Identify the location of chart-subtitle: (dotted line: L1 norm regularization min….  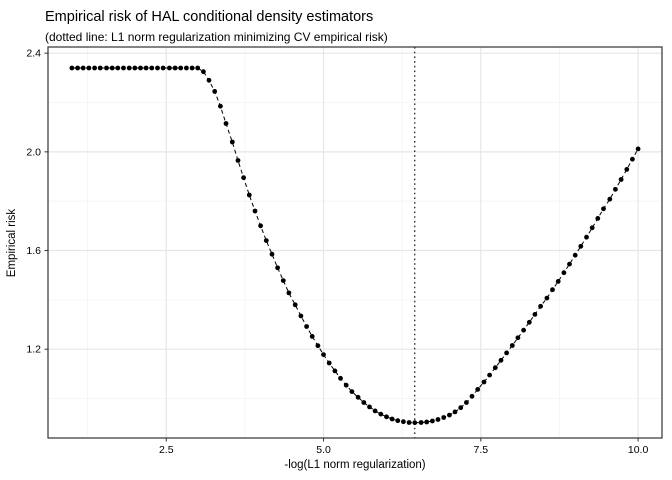
(216, 37).